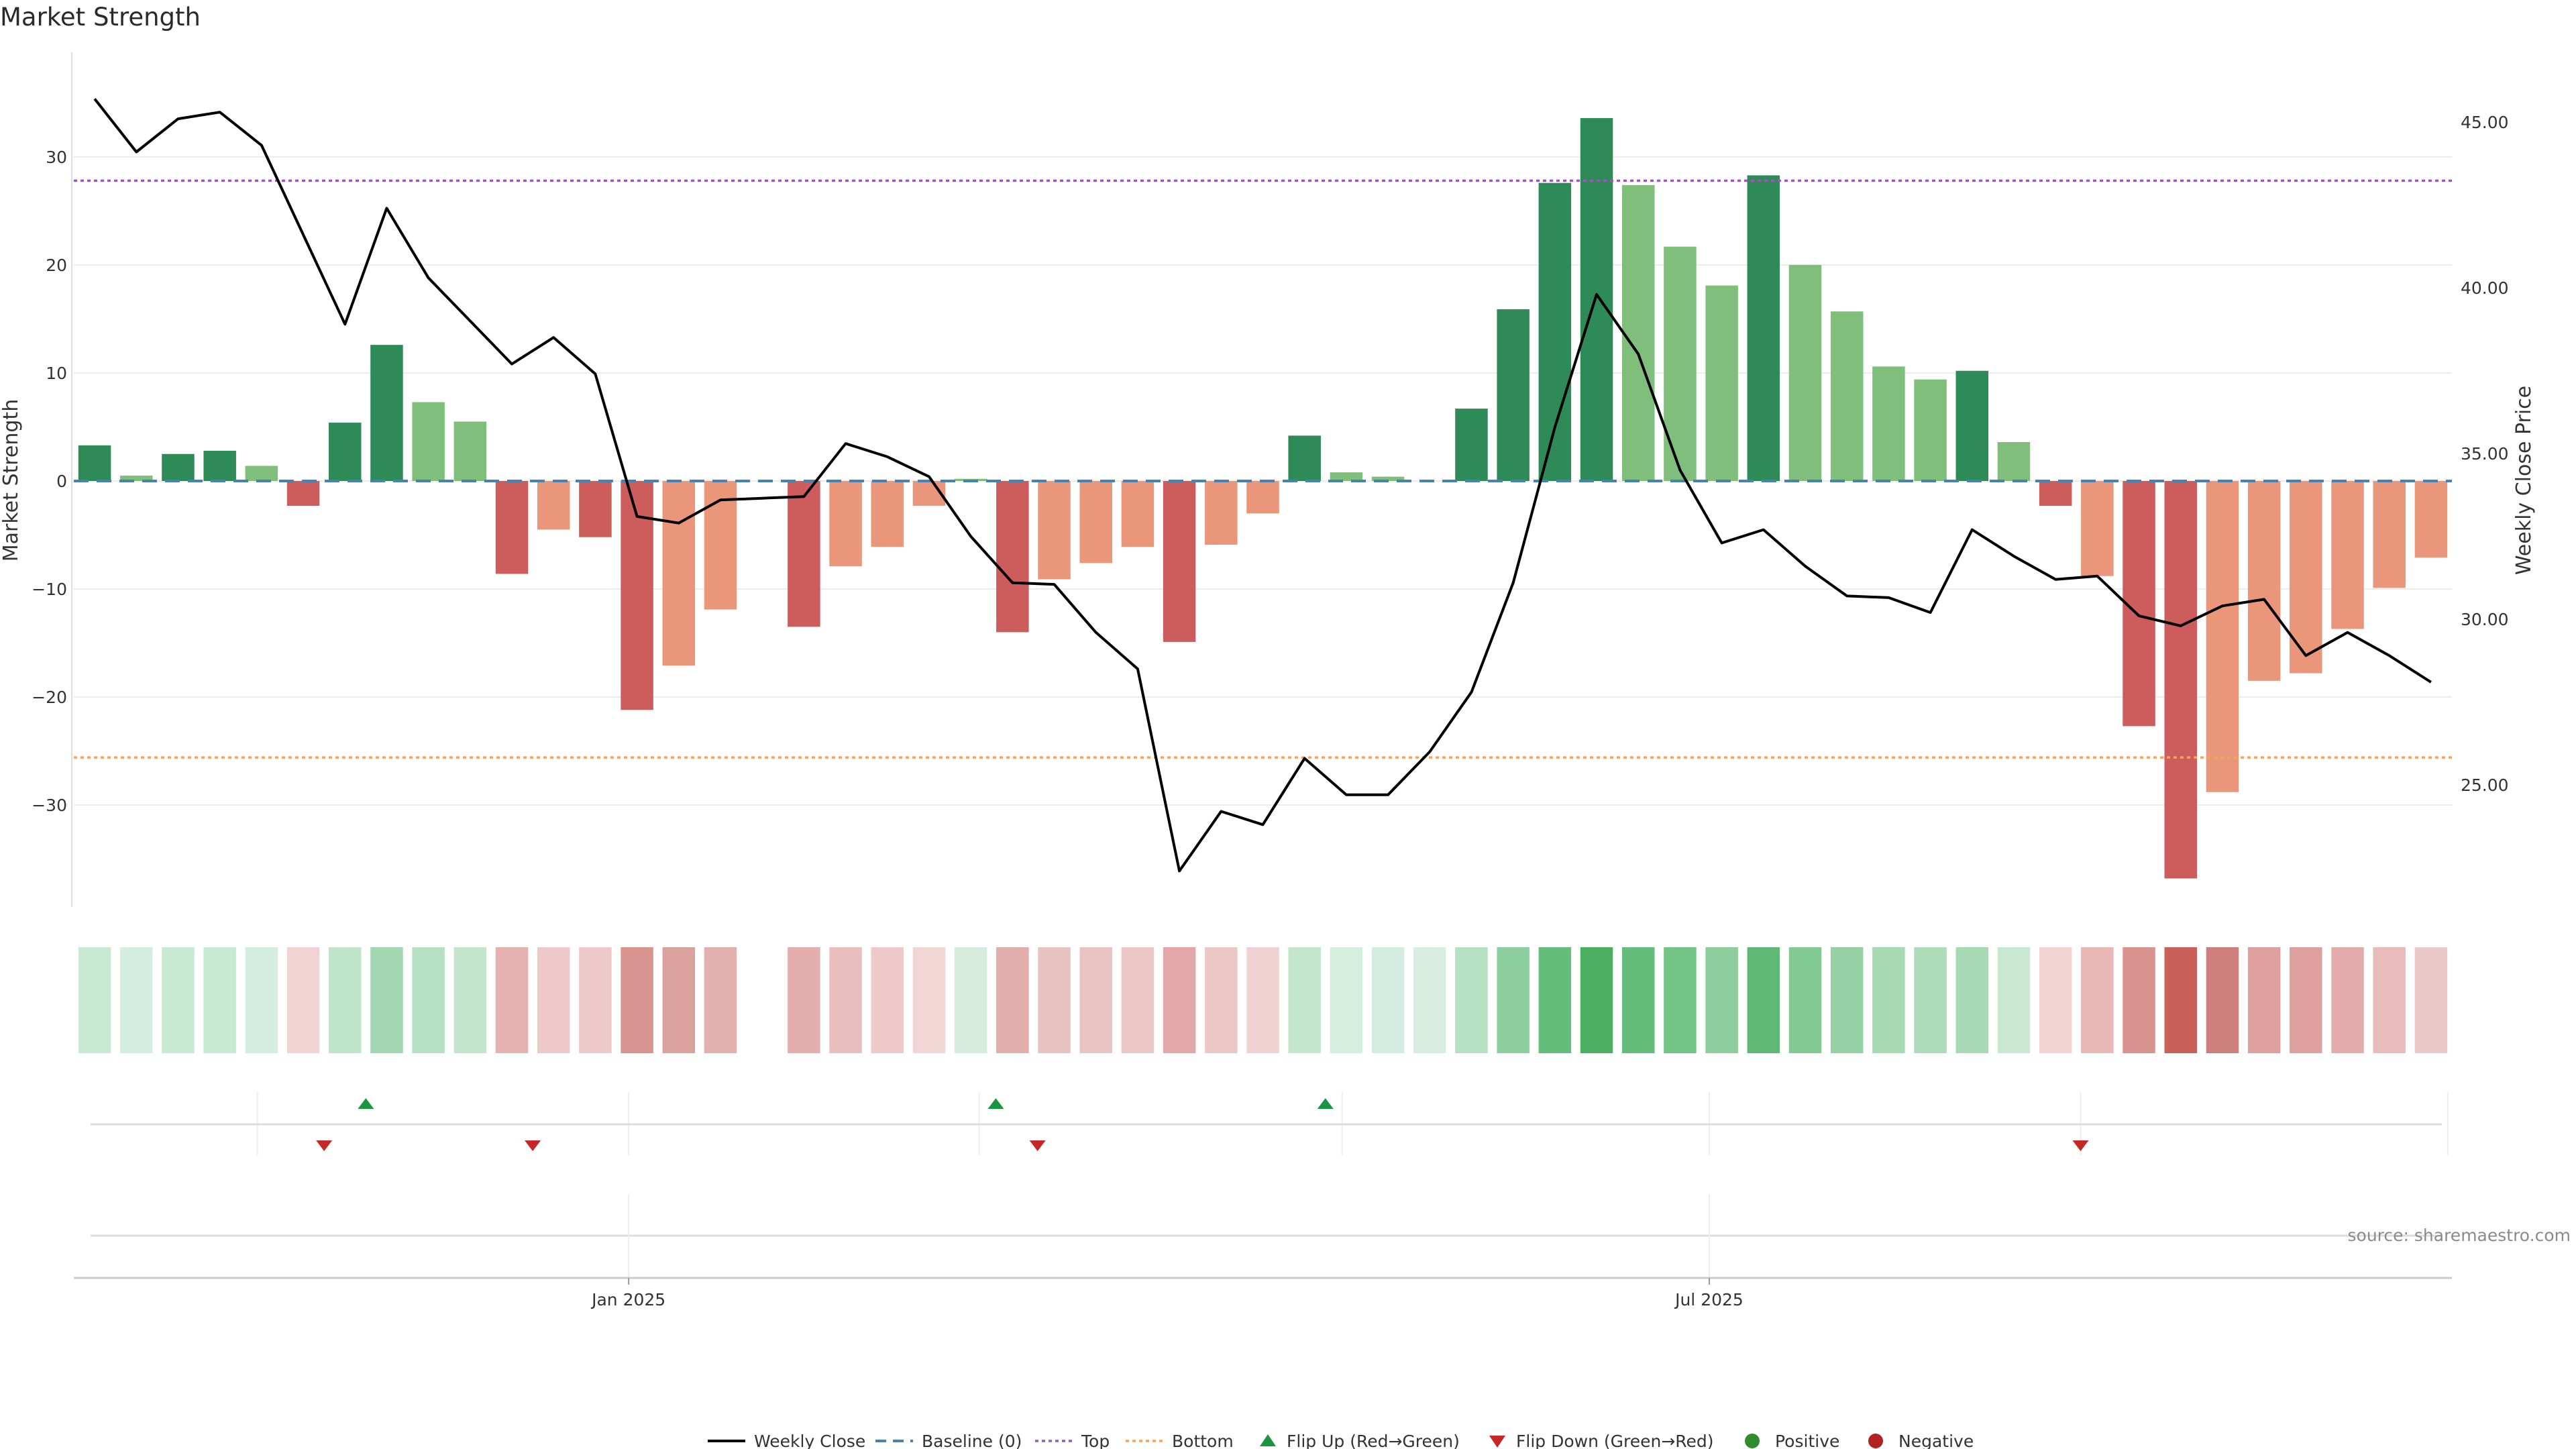 The width and height of the screenshot is (2576, 1449). What do you see at coordinates (1203, 1440) in the screenshot?
I see `legend-bottom: Bottom` at bounding box center [1203, 1440].